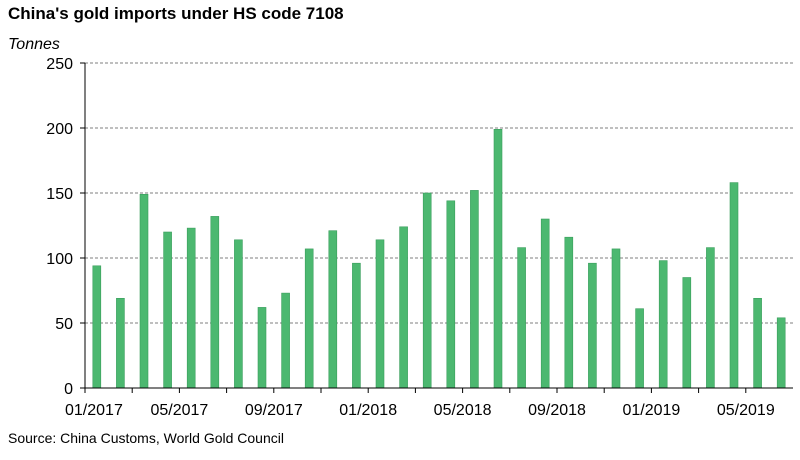 The width and height of the screenshot is (800, 460). I want to click on x-tick-label: 09/2017, so click(274, 410).